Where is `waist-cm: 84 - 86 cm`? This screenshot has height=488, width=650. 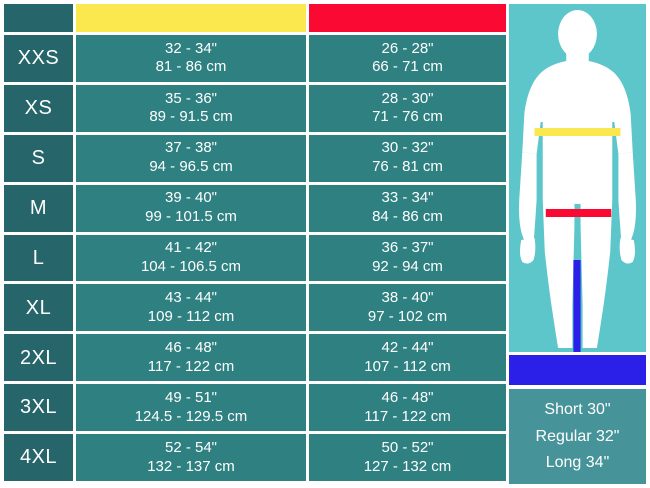 waist-cm: 84 - 86 cm is located at coordinates (407, 217).